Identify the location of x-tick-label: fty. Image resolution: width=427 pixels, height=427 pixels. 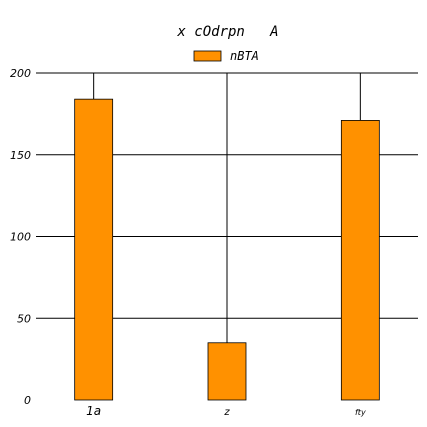
(360, 412).